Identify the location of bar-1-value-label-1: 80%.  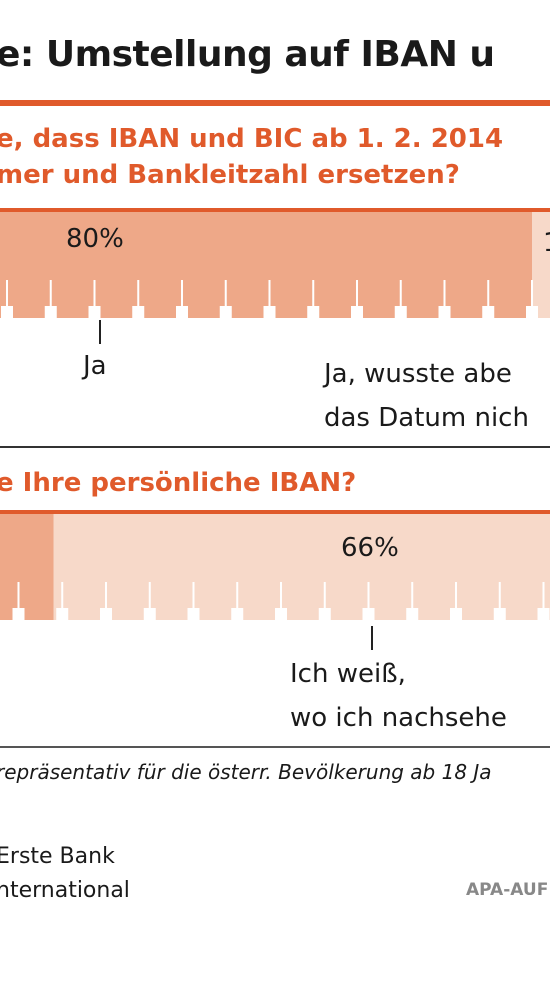
(95, 239).